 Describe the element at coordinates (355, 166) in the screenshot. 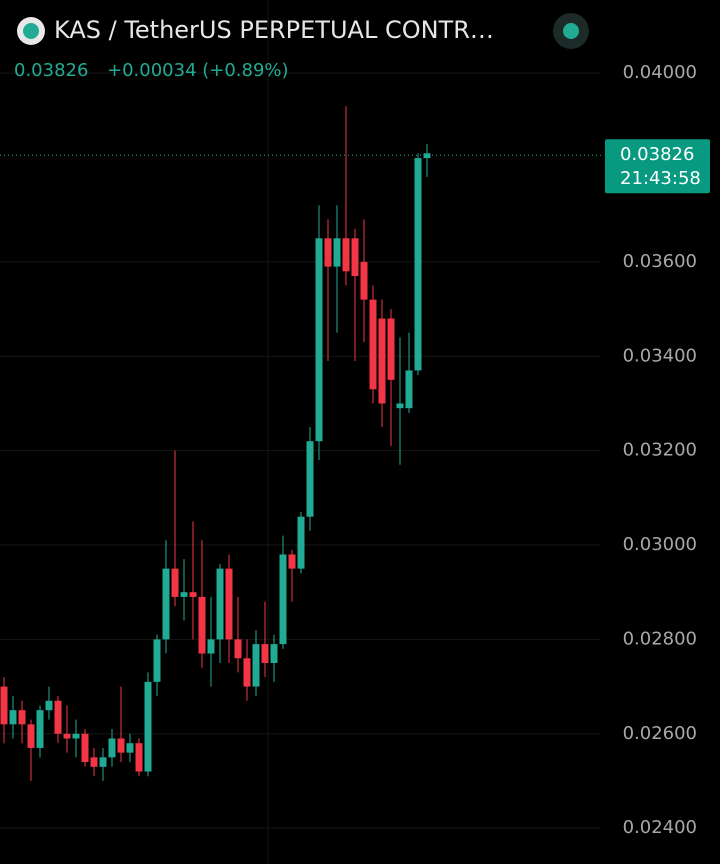

I see `last-price-marker: 0.03826 21:43:58` at that location.